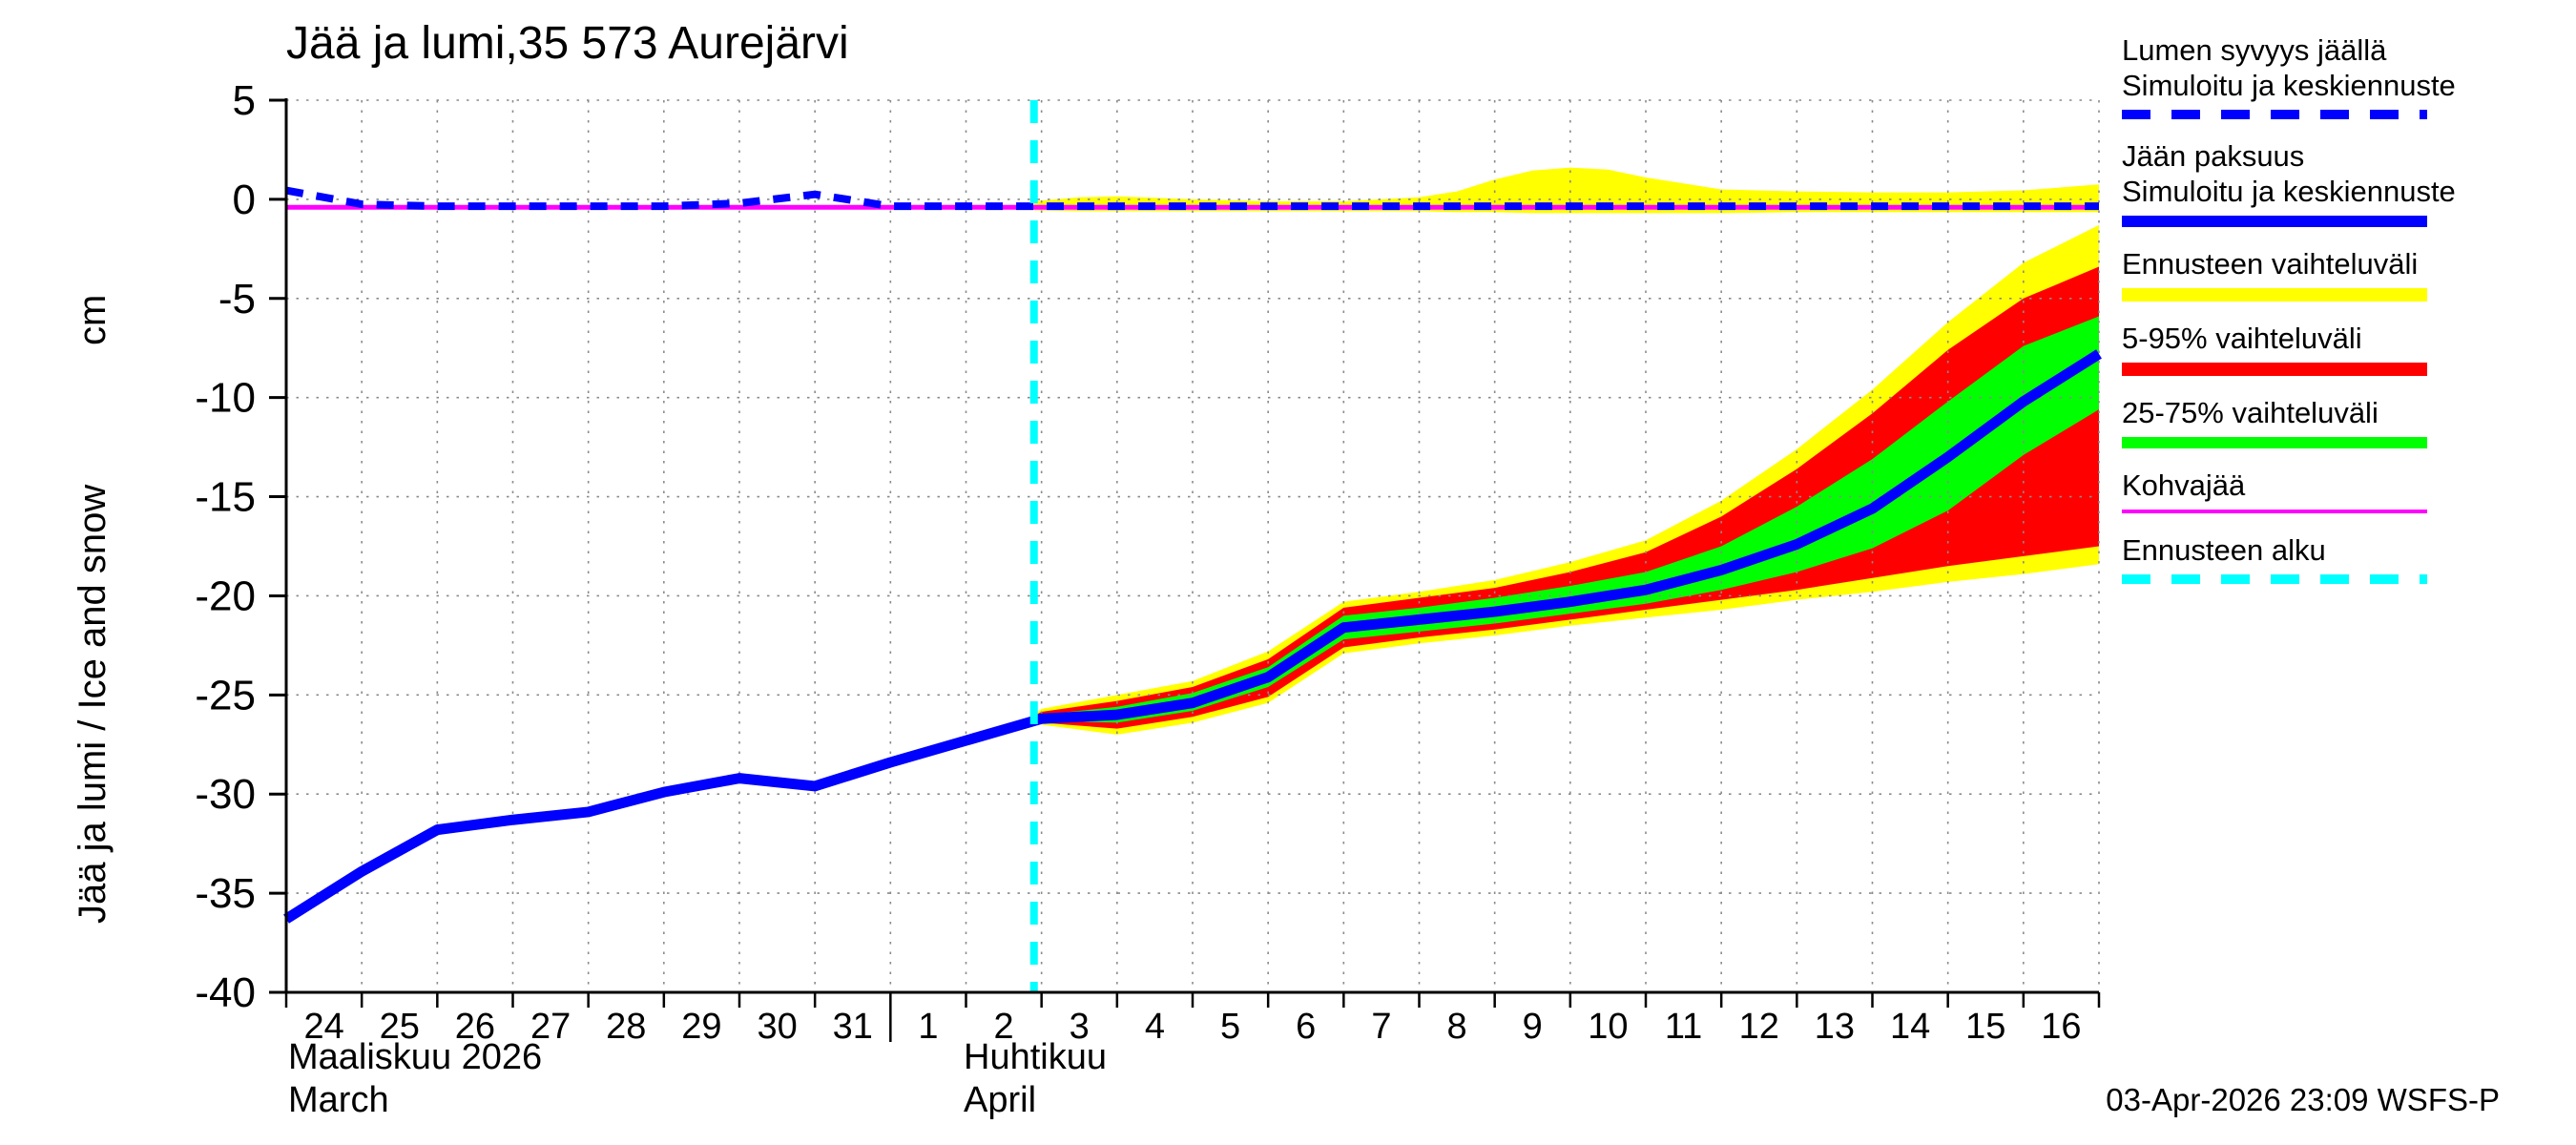 The height and width of the screenshot is (1145, 2576). What do you see at coordinates (2250, 413) in the screenshot?
I see `legend-label: 25-75% vaihteluväli` at bounding box center [2250, 413].